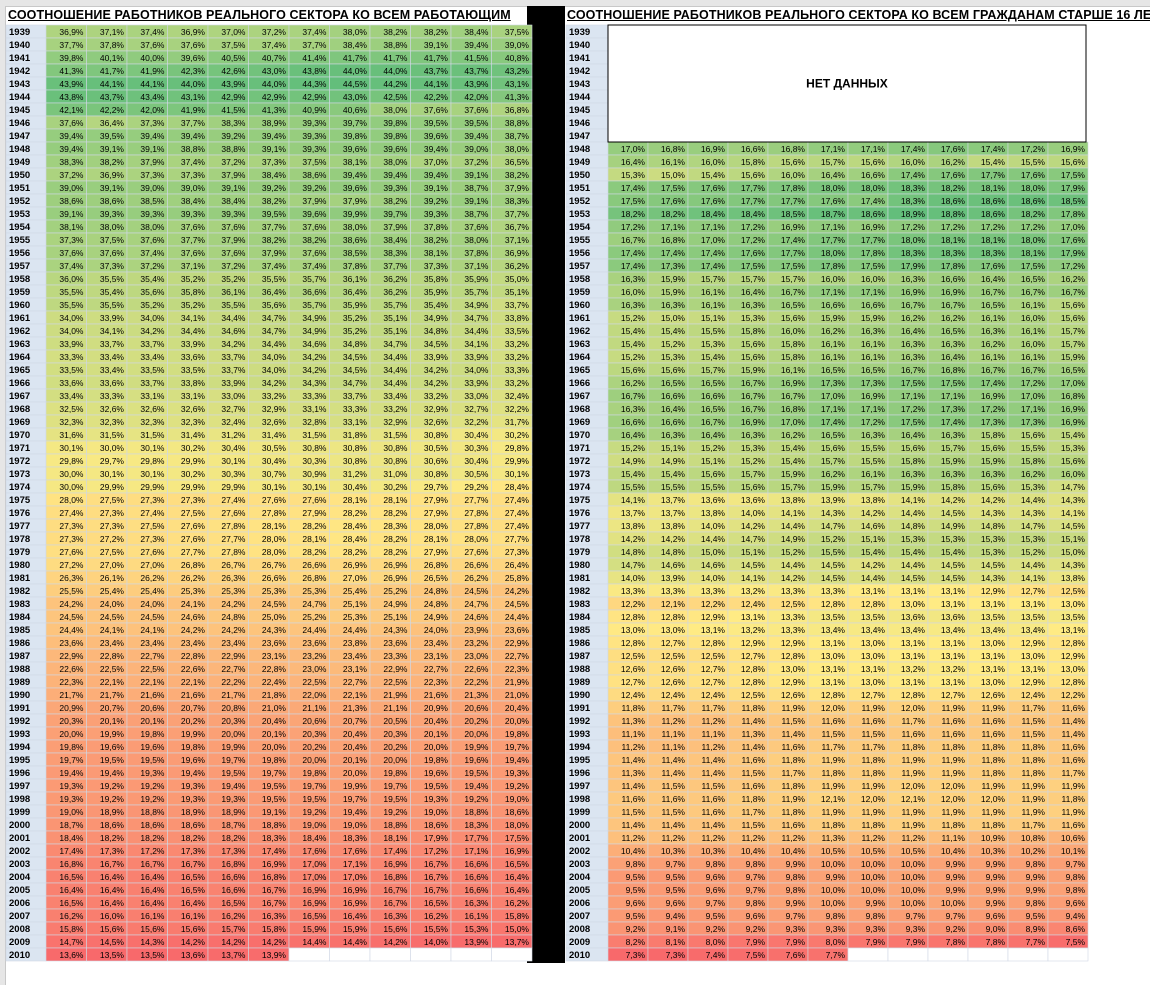 This screenshot has height=985, width=1150. I want to click on value-label: 19,6%, so click(436, 773).